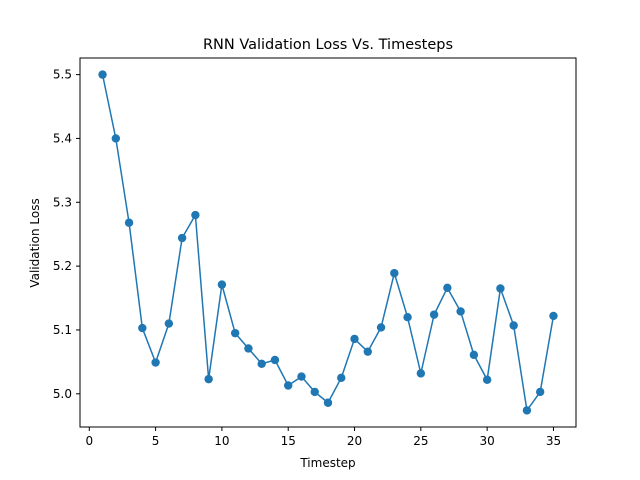  I want to click on y-tick-label: 5.5, so click(62, 75).